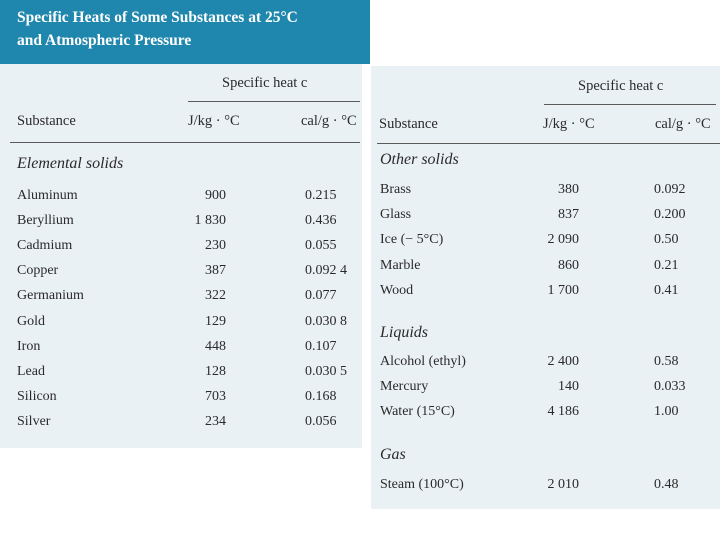  What do you see at coordinates (38, 271) in the screenshot?
I see `substance-cell: Copper` at bounding box center [38, 271].